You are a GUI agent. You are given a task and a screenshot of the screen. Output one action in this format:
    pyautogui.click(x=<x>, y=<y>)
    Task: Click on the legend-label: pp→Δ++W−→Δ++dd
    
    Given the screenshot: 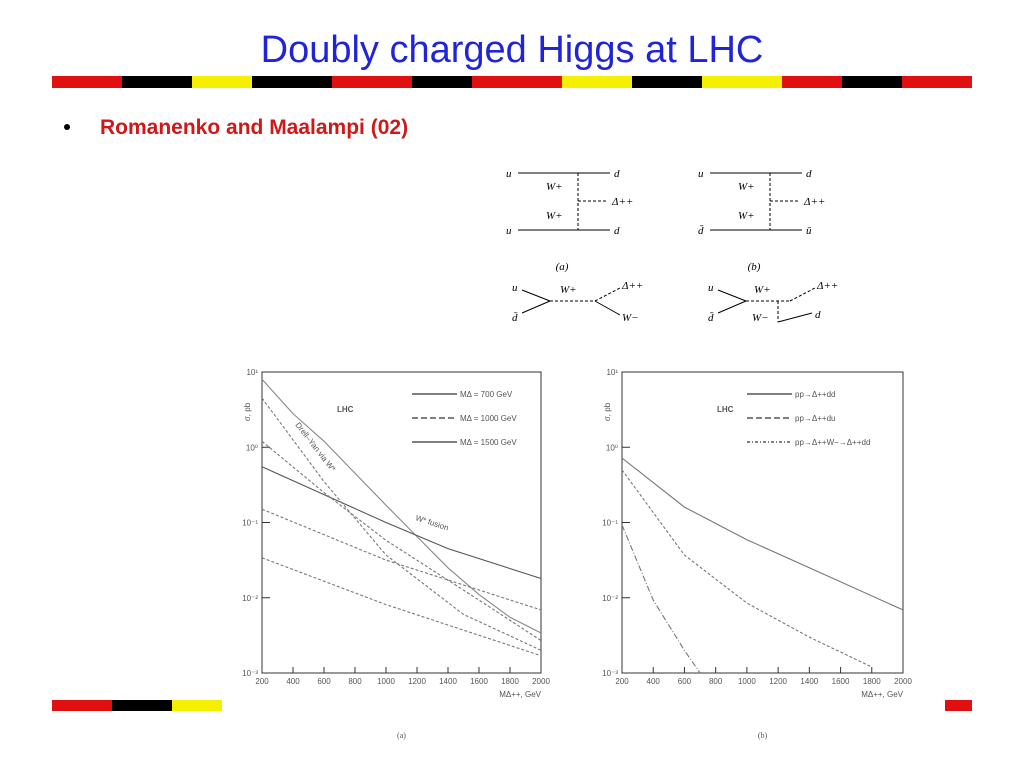 What is the action you would take?
    pyautogui.click(x=832, y=442)
    